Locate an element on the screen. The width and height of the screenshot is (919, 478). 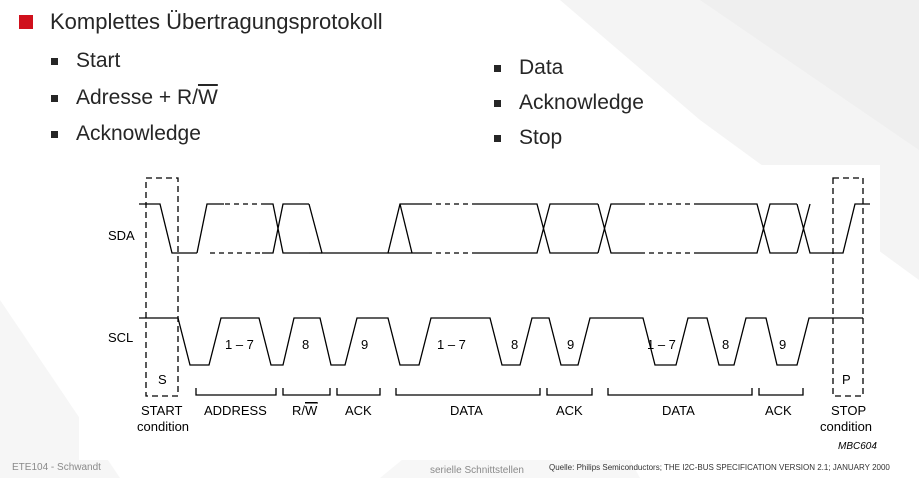
list-item-label: Data is located at coordinates (541, 67).